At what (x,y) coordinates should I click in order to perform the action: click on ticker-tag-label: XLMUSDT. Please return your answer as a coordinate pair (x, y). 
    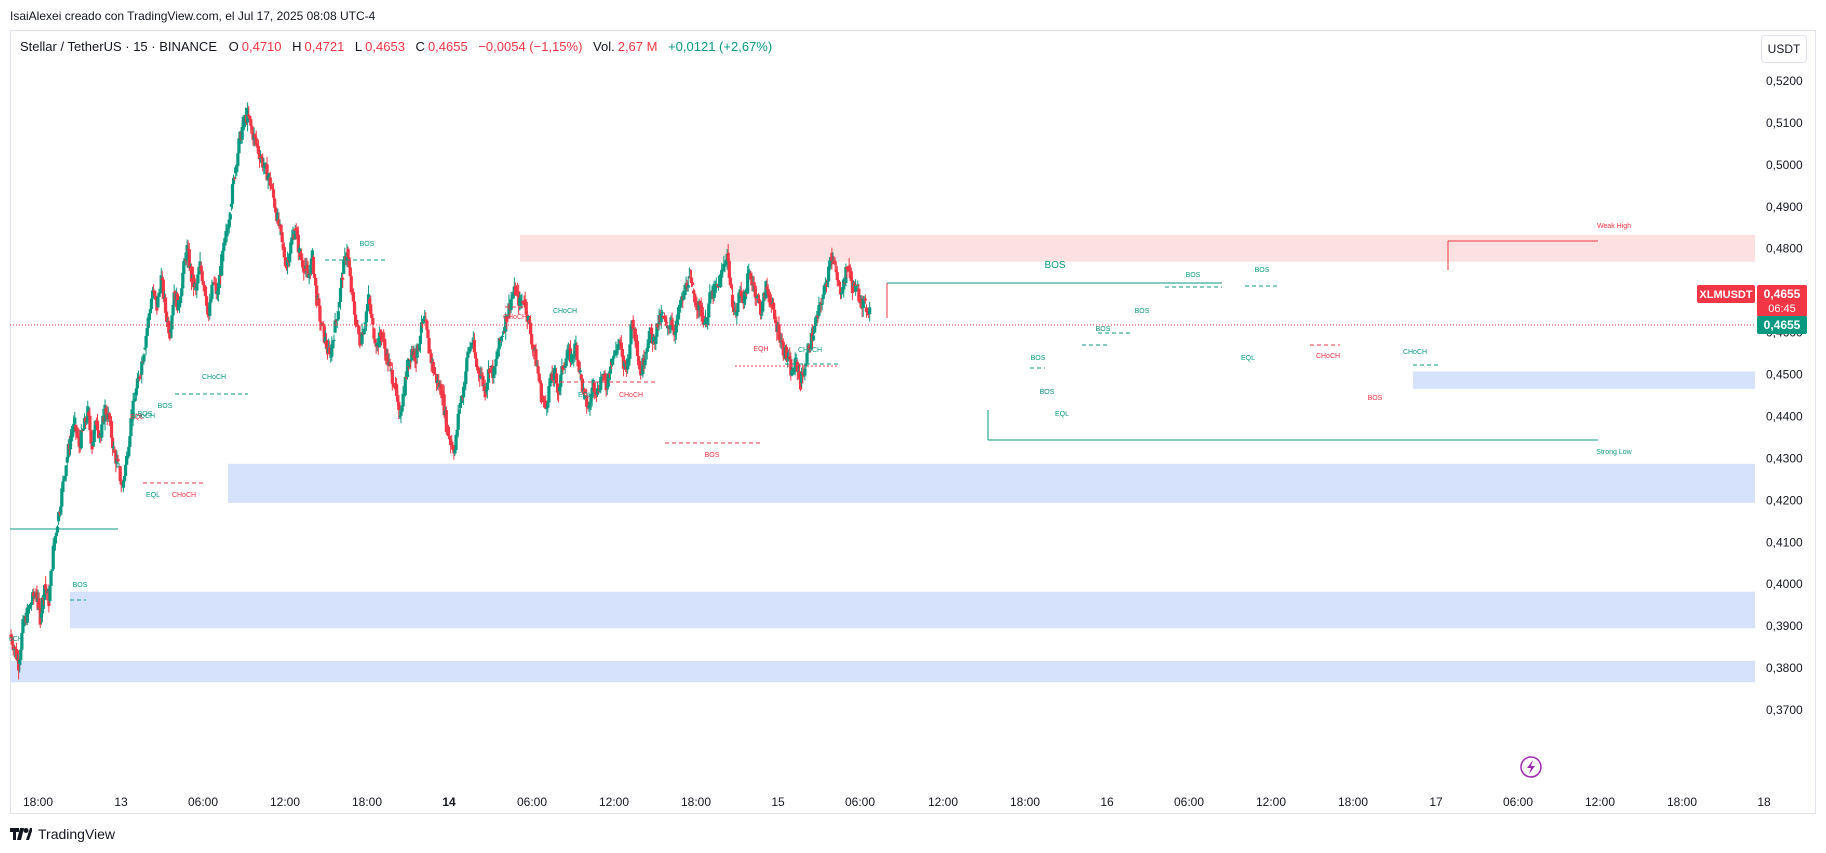
    Looking at the image, I should click on (1725, 295).